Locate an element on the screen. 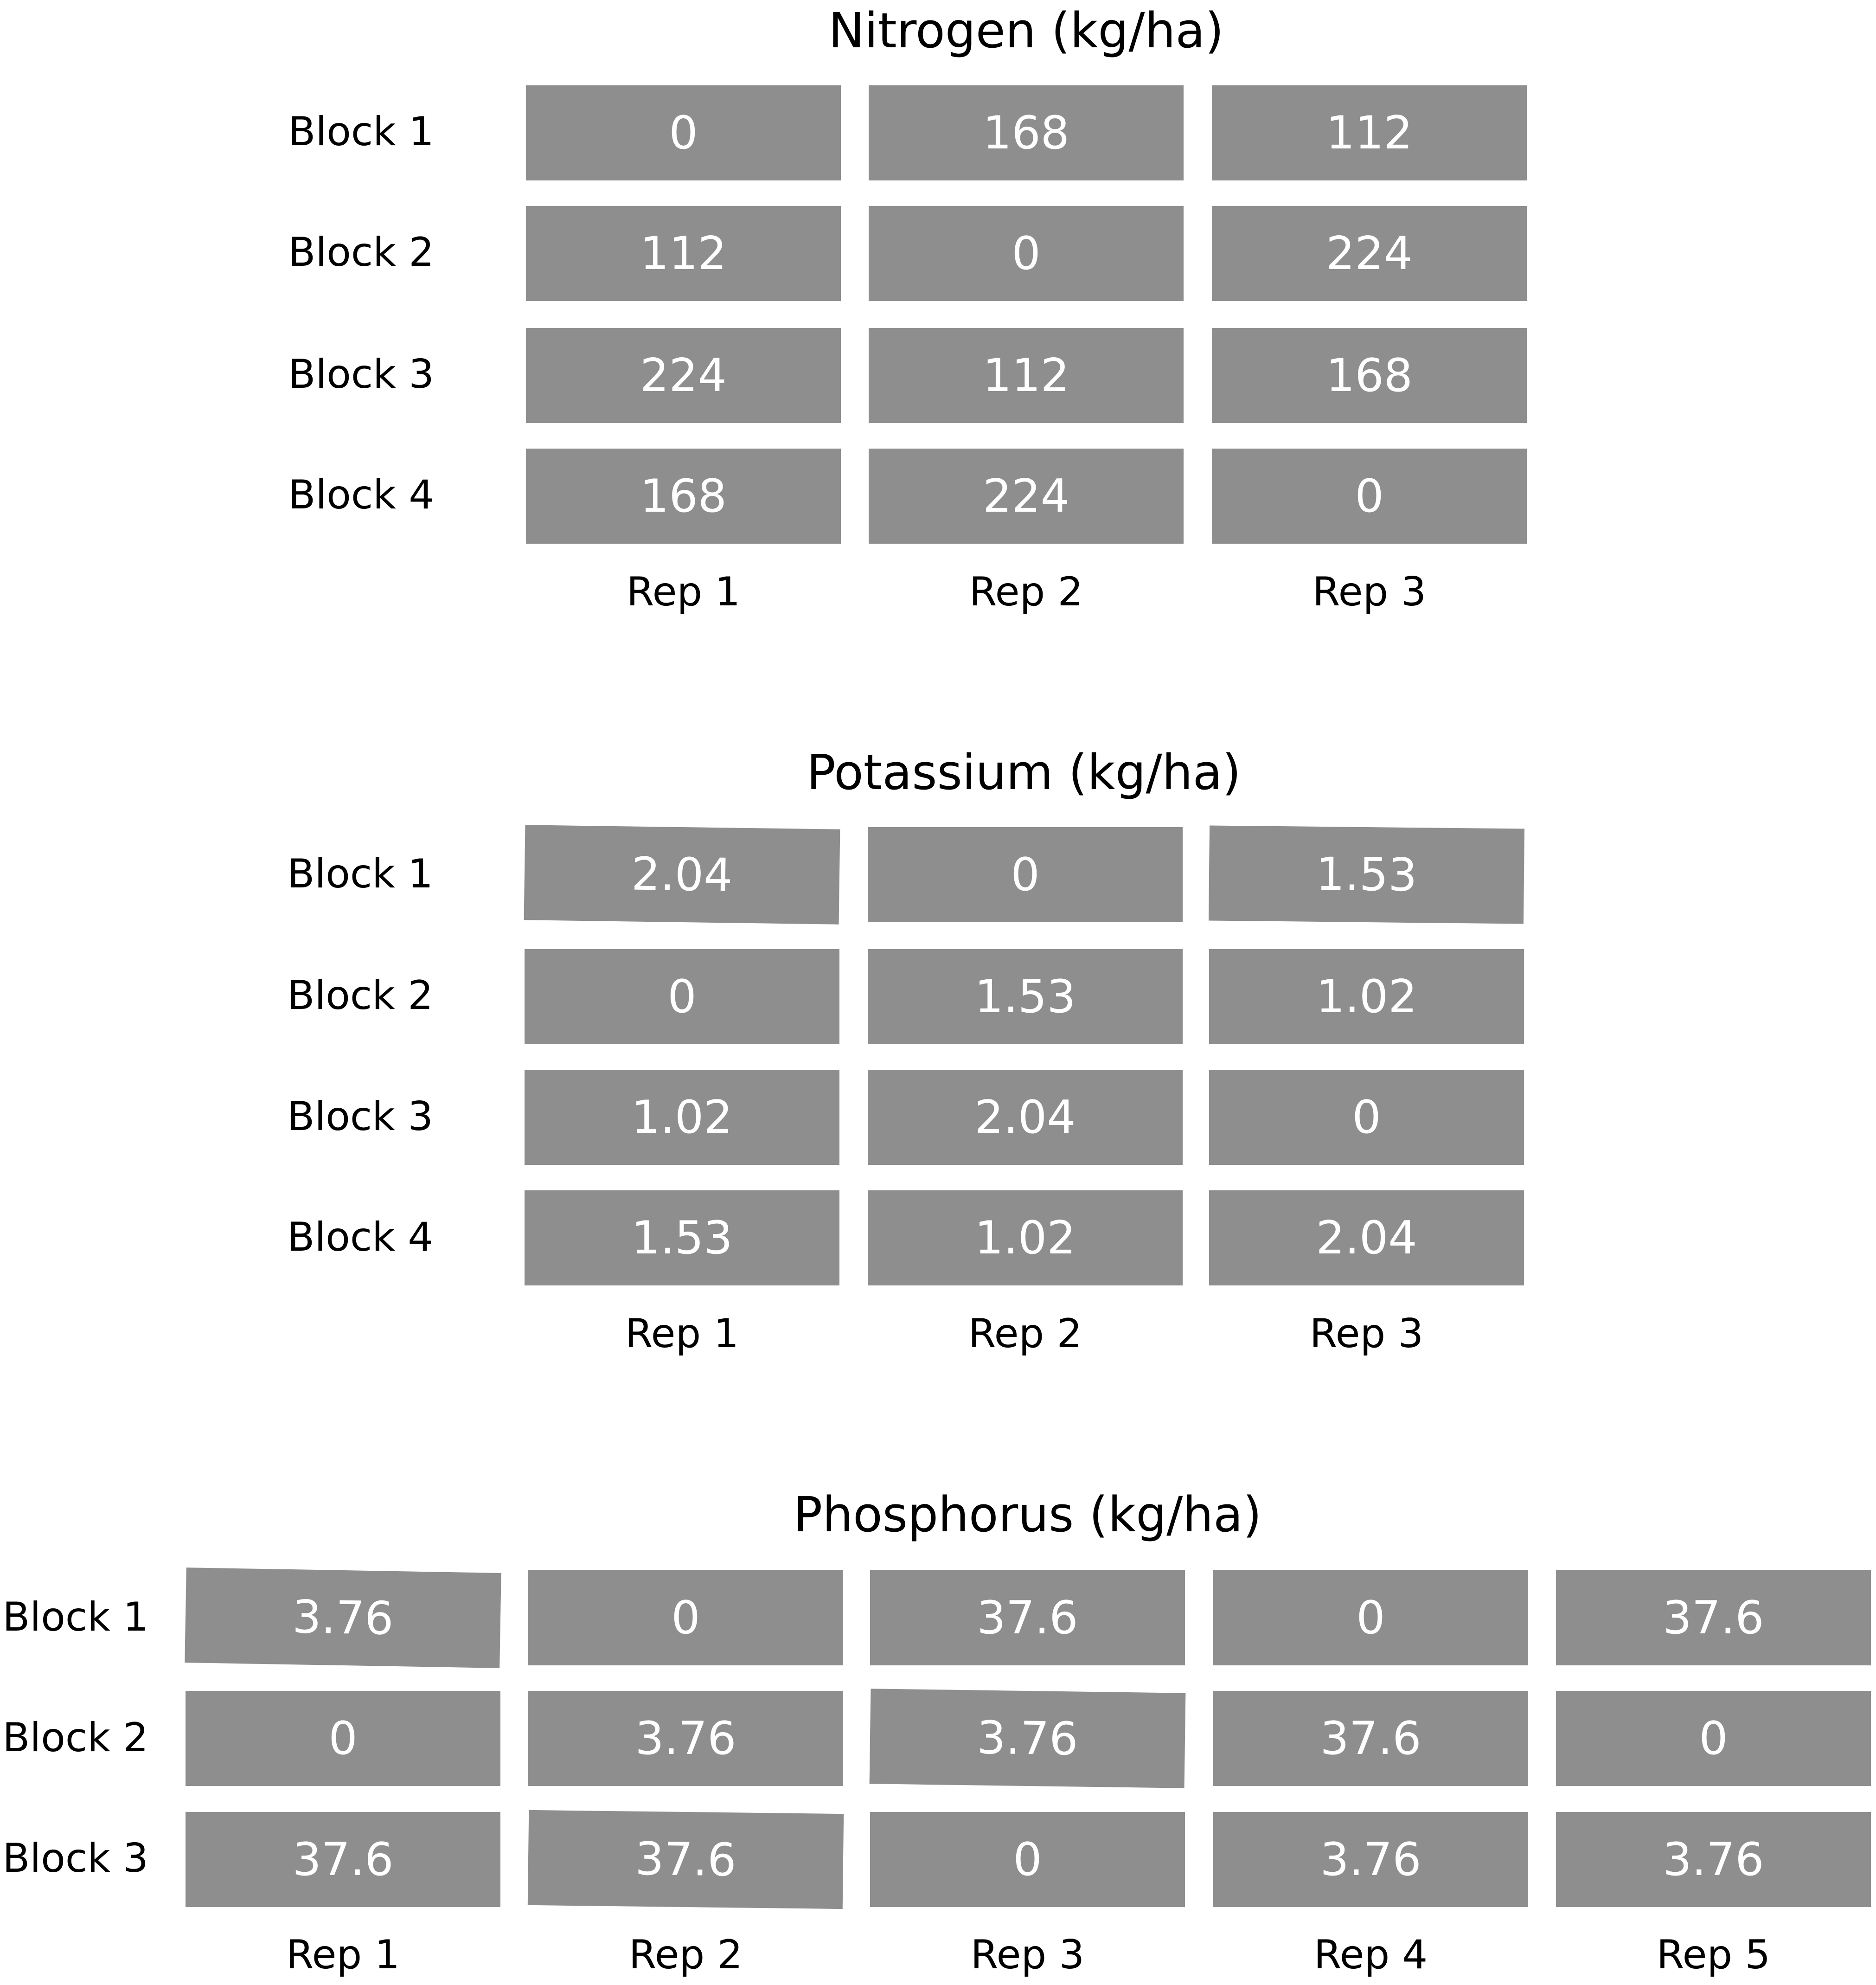  column-label: Rep 4 is located at coordinates (1370, 1955).